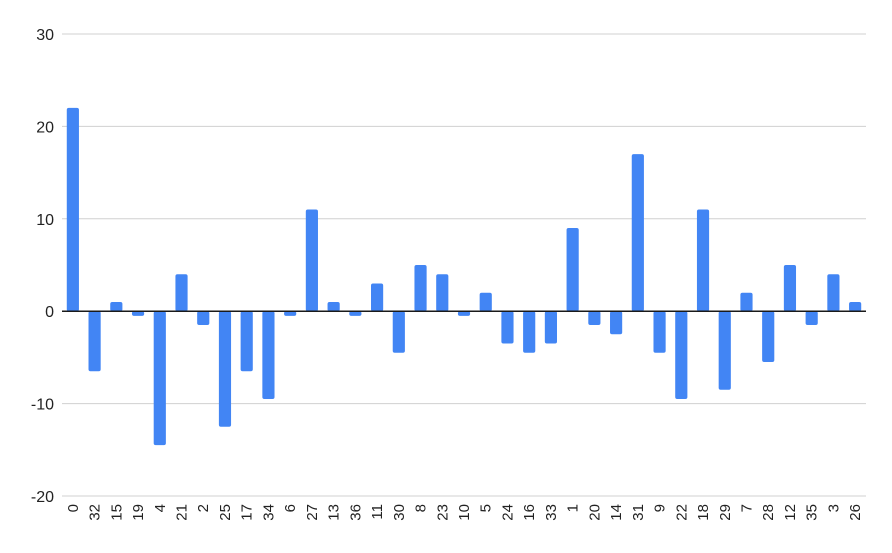 Image resolution: width=892 pixels, height=553 pixels. I want to click on x-tick-label: 20, so click(594, 512).